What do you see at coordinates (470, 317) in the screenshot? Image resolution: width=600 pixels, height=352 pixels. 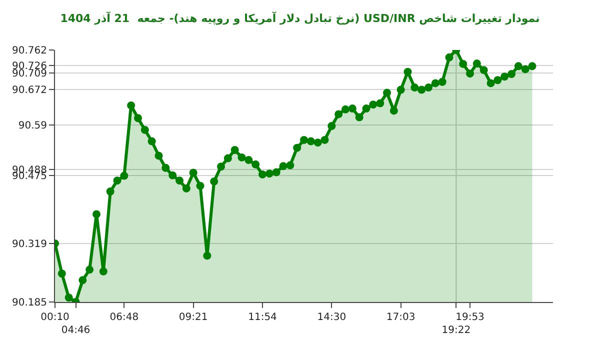 I see `x-tick-label: 19:53` at bounding box center [470, 317].